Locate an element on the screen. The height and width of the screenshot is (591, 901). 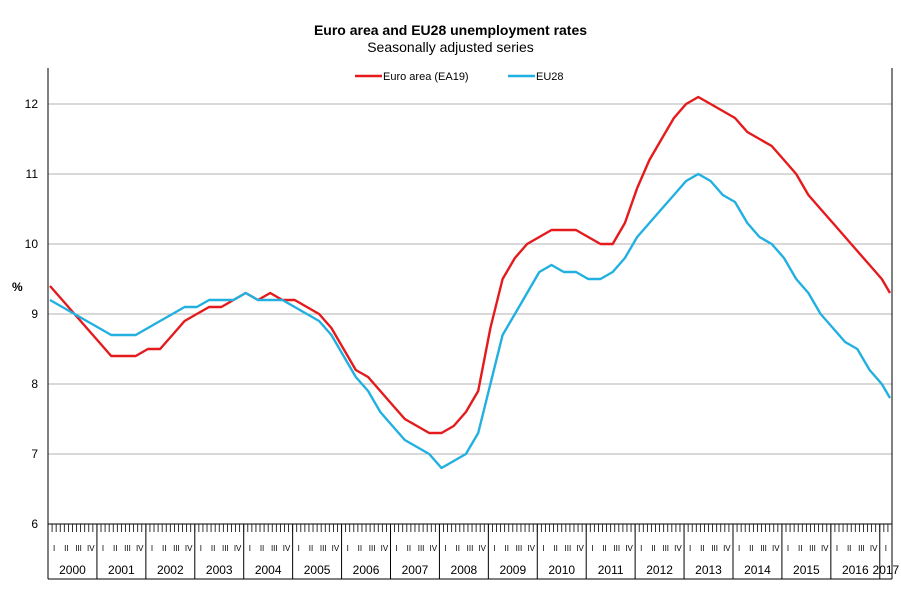
year-label: 2010 is located at coordinates (561, 570).